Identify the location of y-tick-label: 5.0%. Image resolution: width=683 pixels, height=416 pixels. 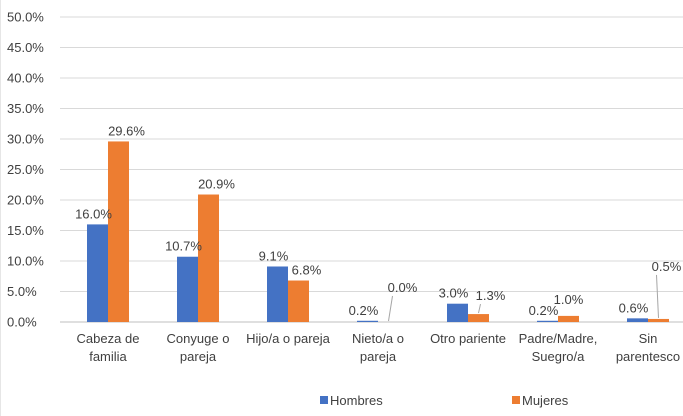
(22, 291).